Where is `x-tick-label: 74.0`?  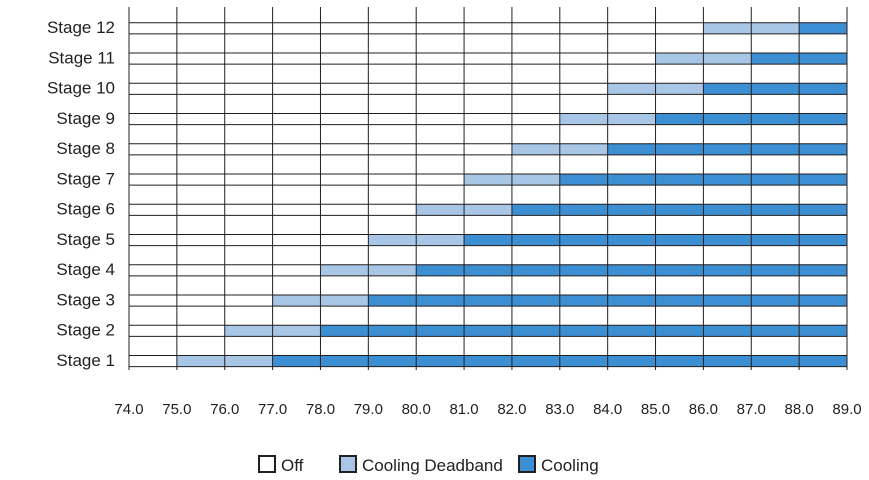
x-tick-label: 74.0 is located at coordinates (128, 409).